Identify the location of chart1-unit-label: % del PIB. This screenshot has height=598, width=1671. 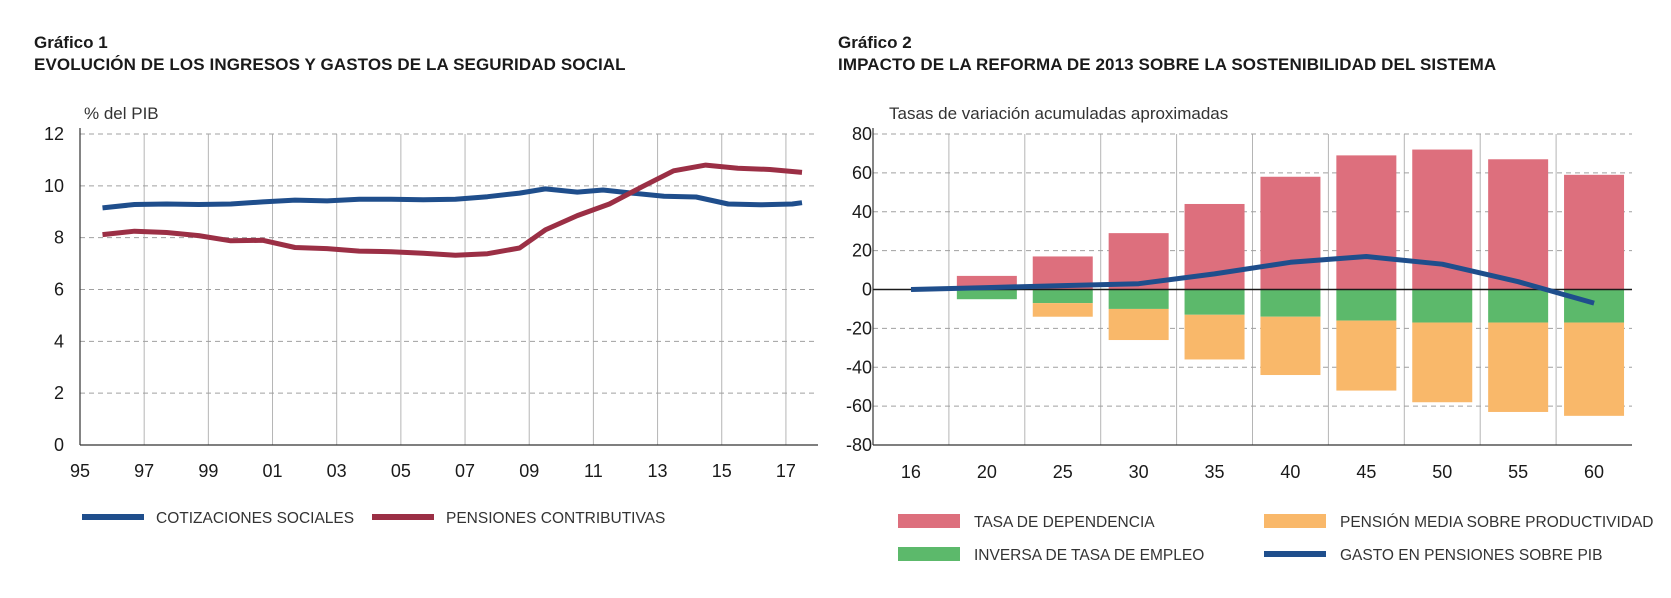
(121, 113).